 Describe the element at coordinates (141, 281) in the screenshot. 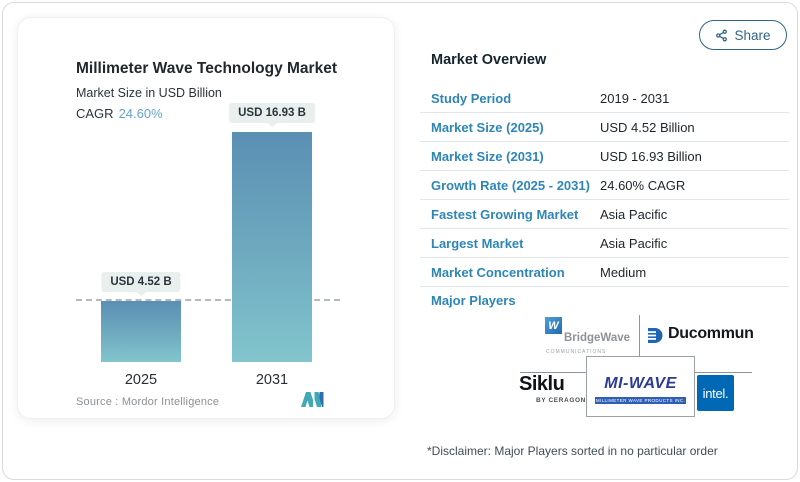

I see `bar-value-badge-2025: USD 4.52 B` at that location.